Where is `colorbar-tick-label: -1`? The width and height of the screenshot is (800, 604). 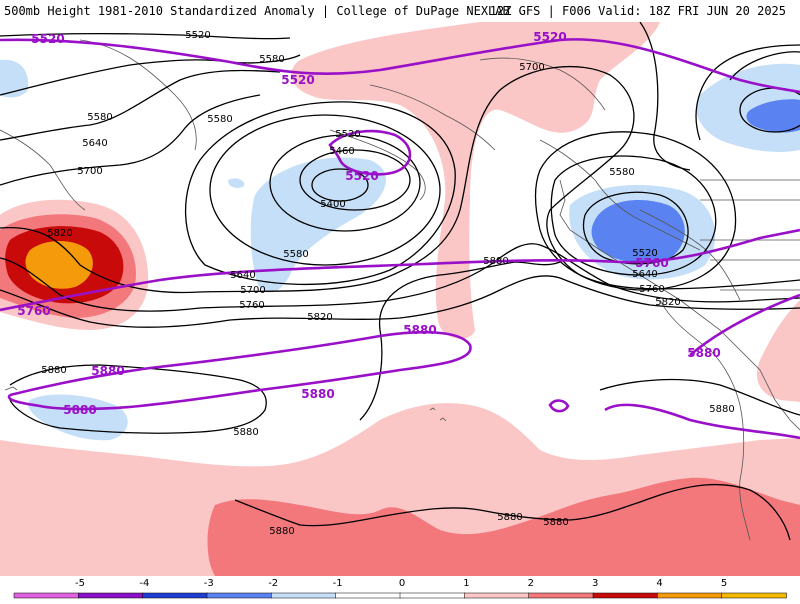 colorbar-tick-label: -1 is located at coordinates (338, 583).